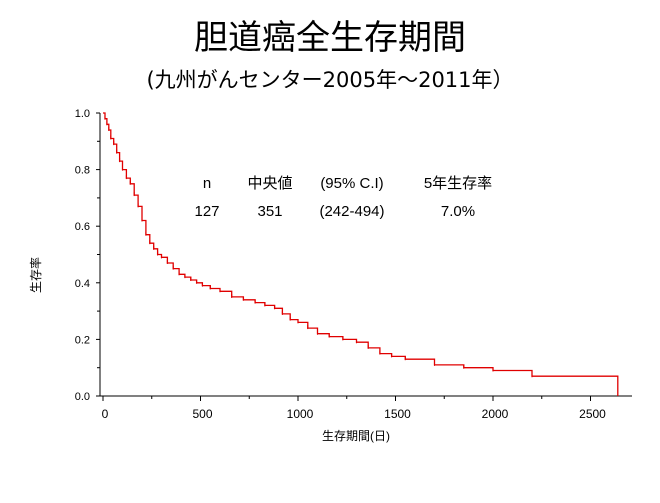 This screenshot has width=660, height=503. I want to click on x-tick-label: 1000, so click(300, 414).